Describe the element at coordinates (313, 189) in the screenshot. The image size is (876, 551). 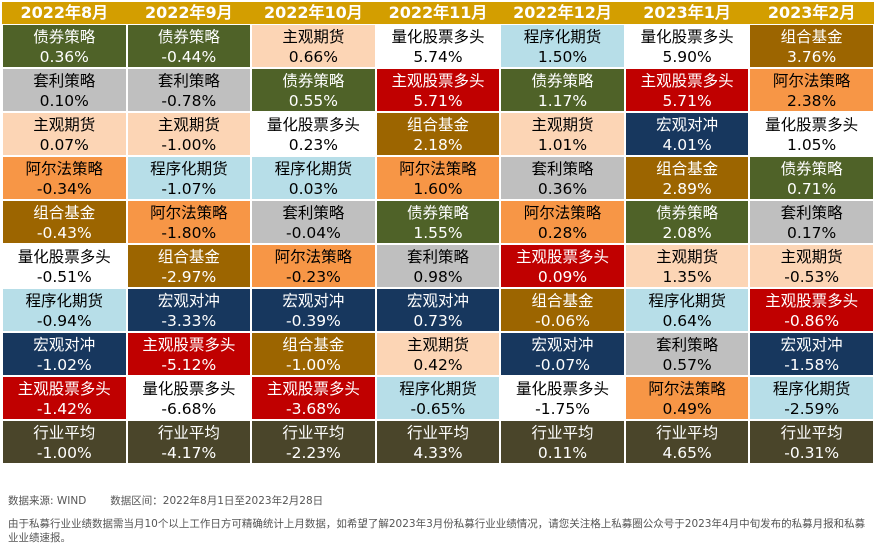
I see `return-value: 0.03%` at that location.